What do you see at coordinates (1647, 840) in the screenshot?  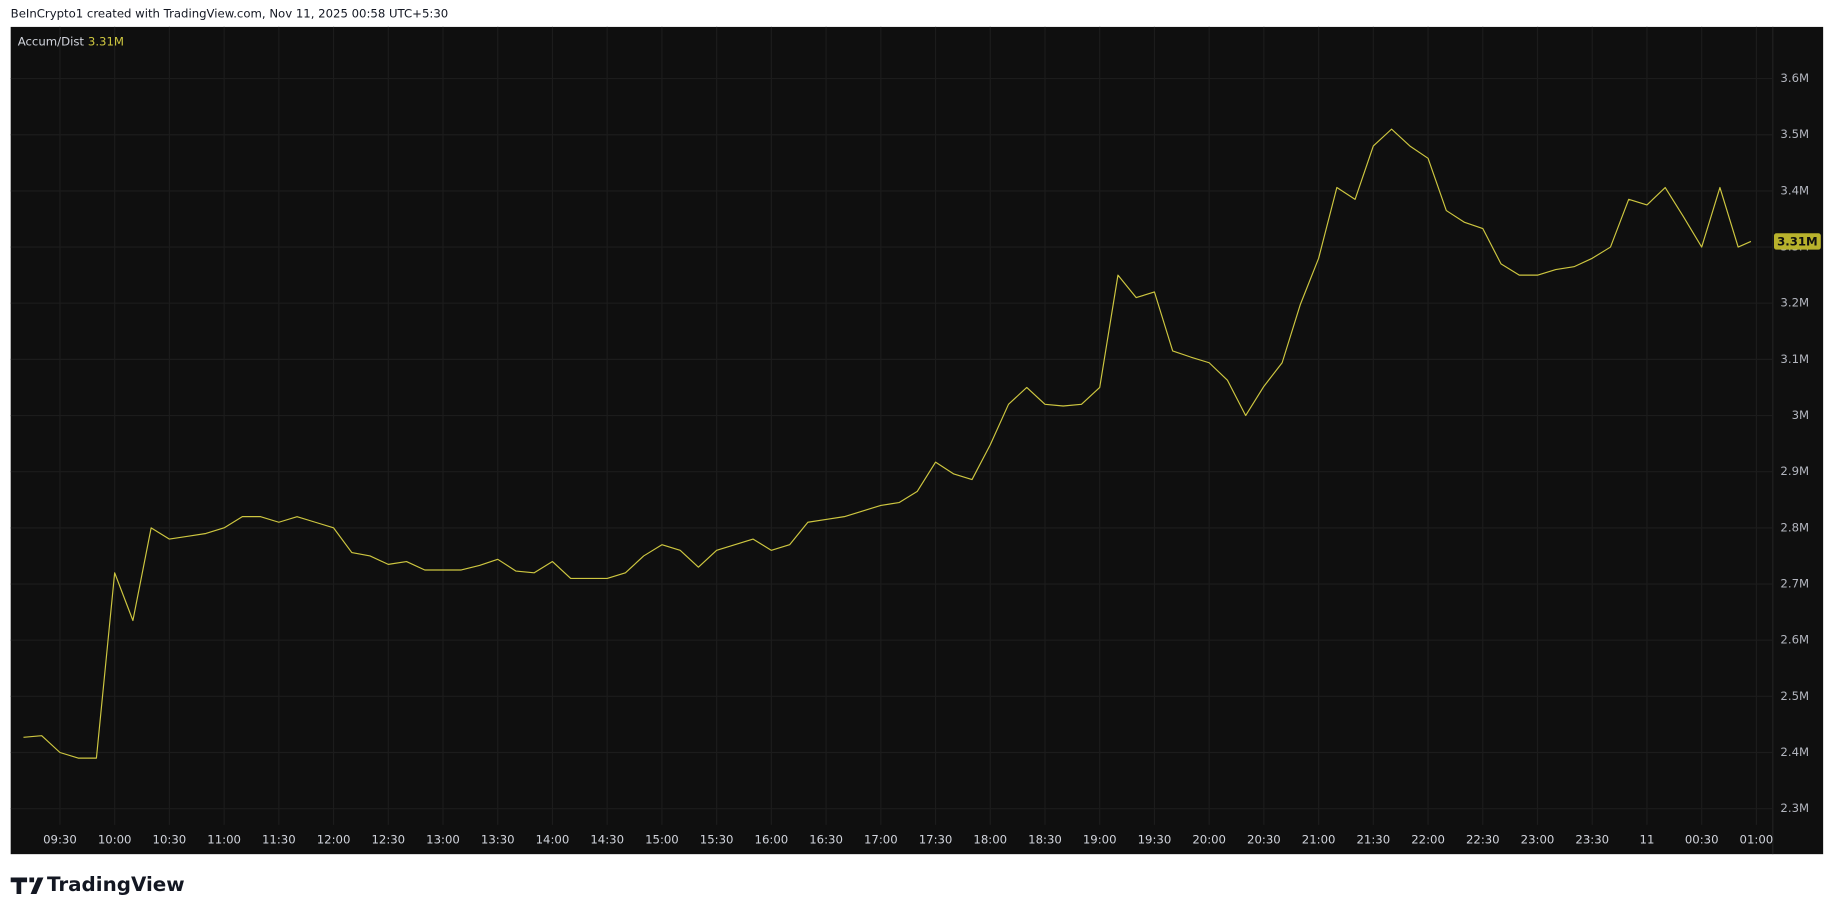 I see `x-tick-label: 11` at bounding box center [1647, 840].